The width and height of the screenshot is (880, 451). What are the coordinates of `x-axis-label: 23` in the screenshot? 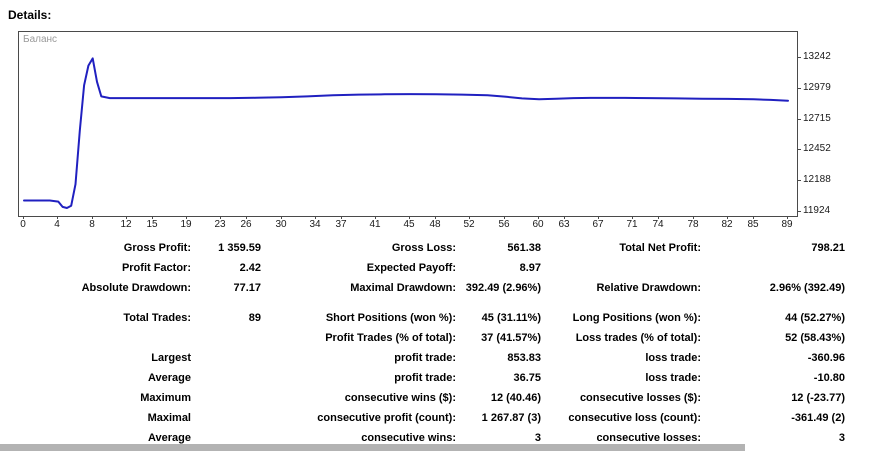 It's located at (220, 224).